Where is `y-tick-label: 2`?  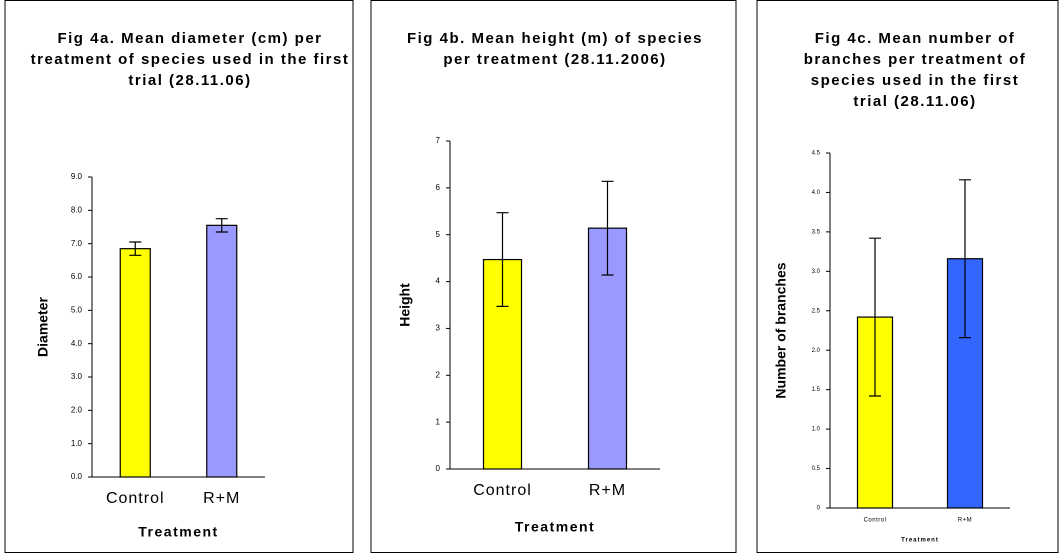
y-tick-label: 2 is located at coordinates (438, 374).